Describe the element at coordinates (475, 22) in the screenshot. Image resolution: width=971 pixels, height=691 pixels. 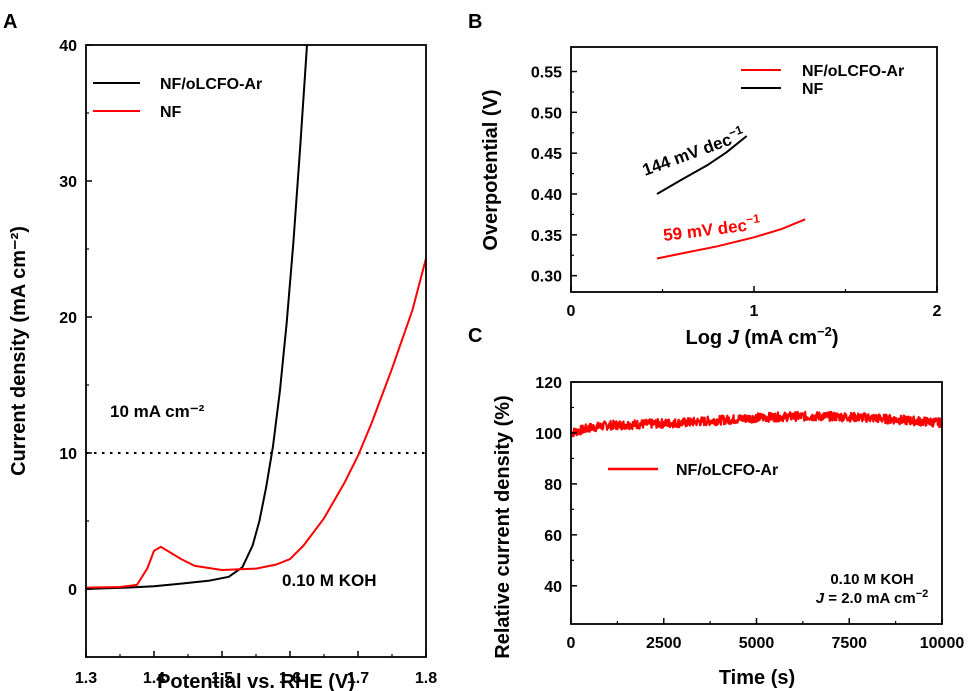
I see `panel-letter-b: B` at that location.